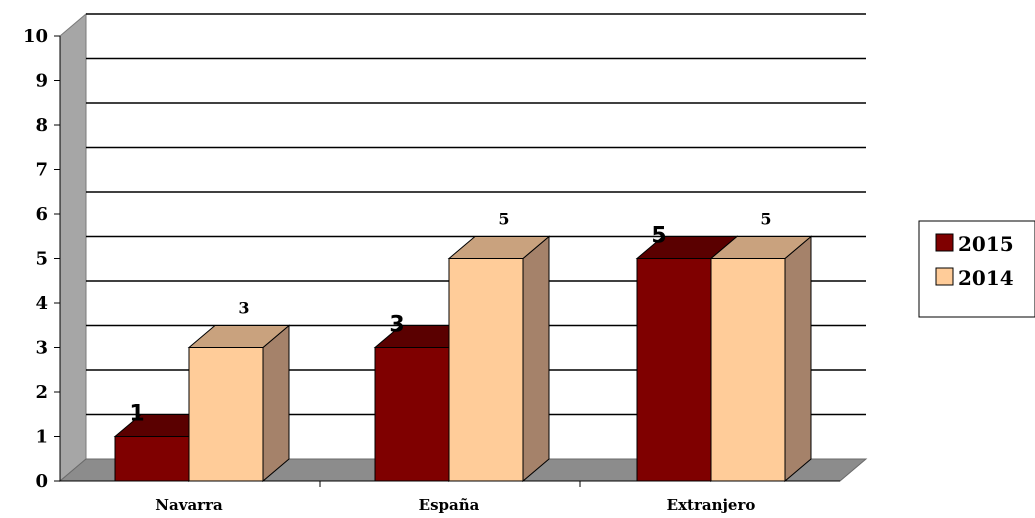 The width and height of the screenshot is (1035, 518). Describe the element at coordinates (136, 414) in the screenshot. I see `data-label: 1` at that location.